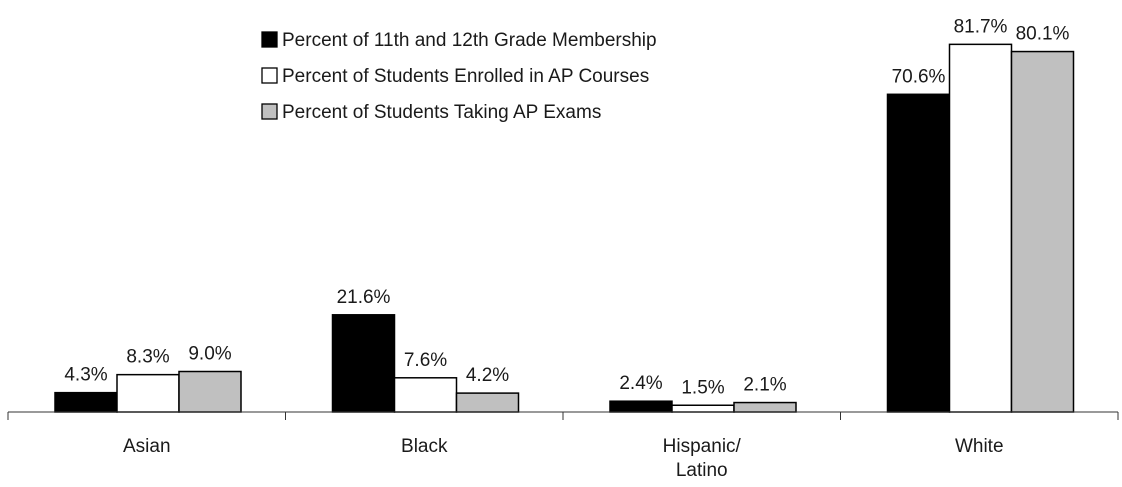  Describe the element at coordinates (764, 385) in the screenshot. I see `value-label-hispanic-latino-series-3: 2.1%` at that location.